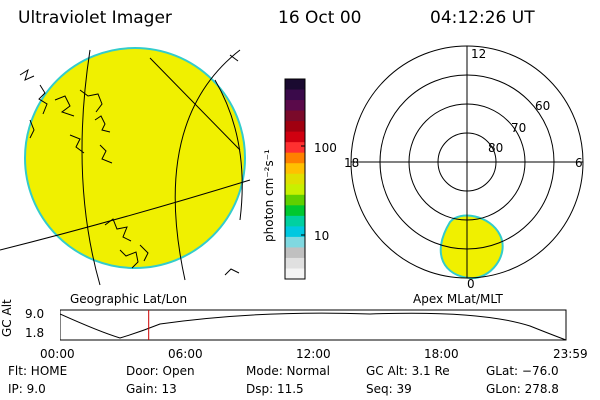 This screenshot has height=400, width=600. I want to click on colorbar-tick-10: 10, so click(322, 236).